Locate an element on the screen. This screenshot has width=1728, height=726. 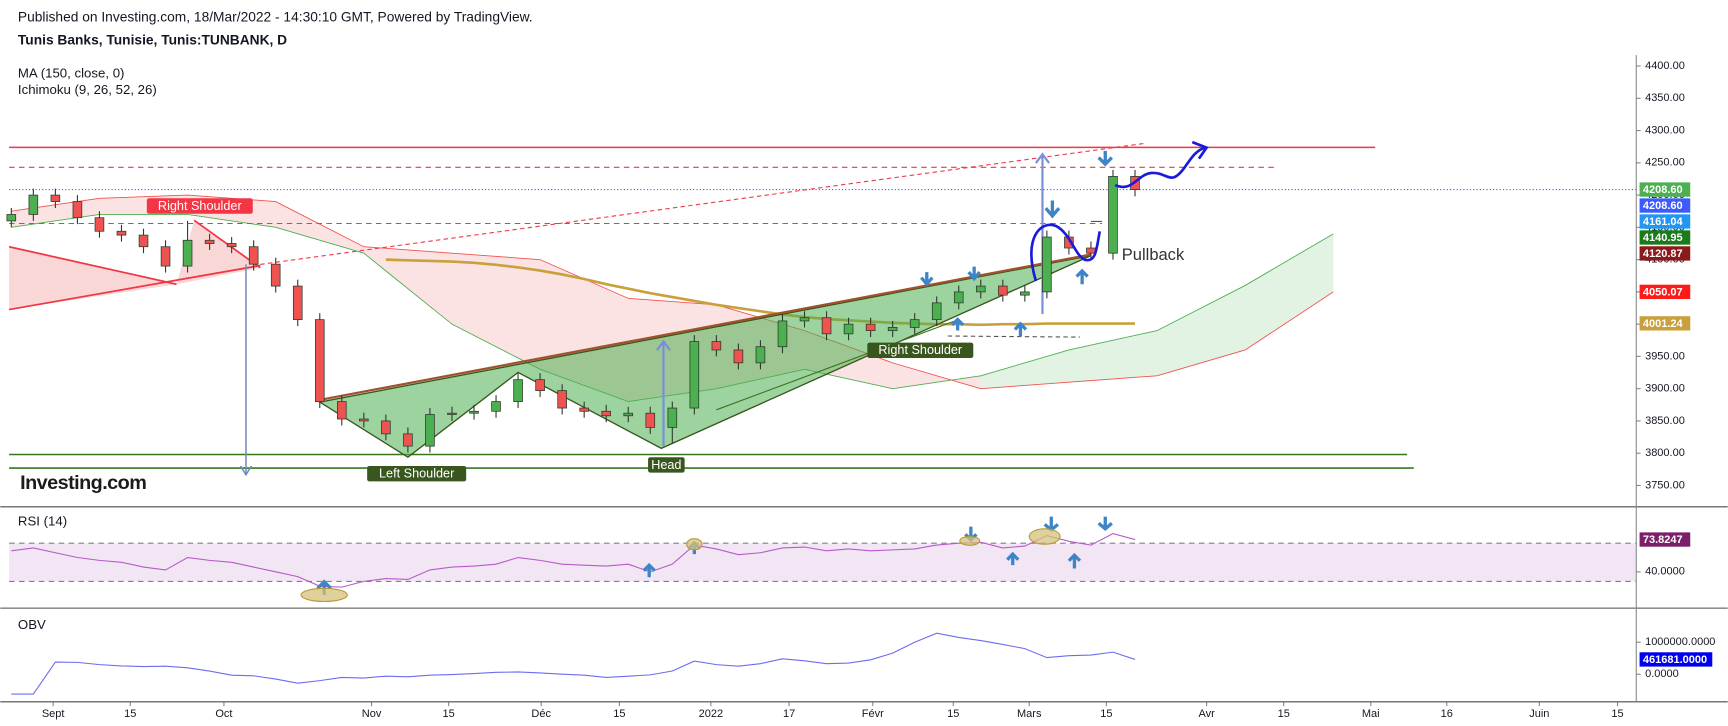
x-tick-label: Oct is located at coordinates (223, 714).